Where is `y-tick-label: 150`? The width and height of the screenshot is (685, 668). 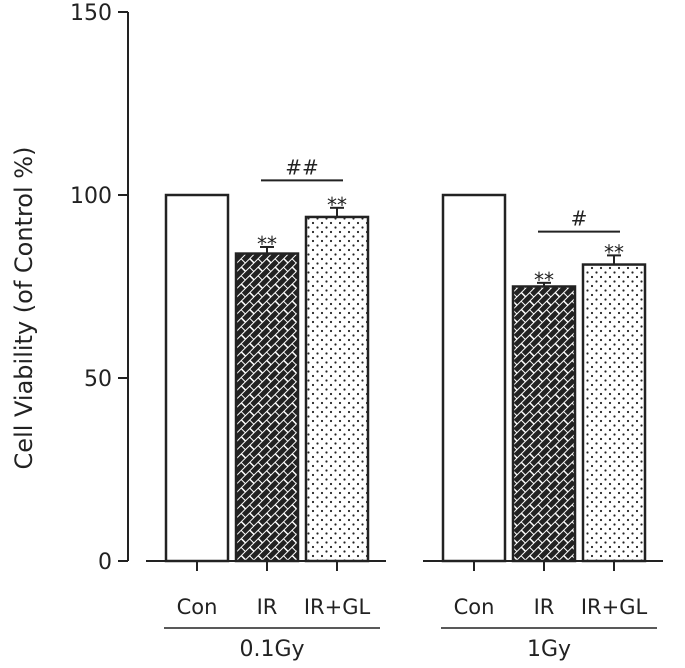
y-tick-label: 150 is located at coordinates (91, 13).